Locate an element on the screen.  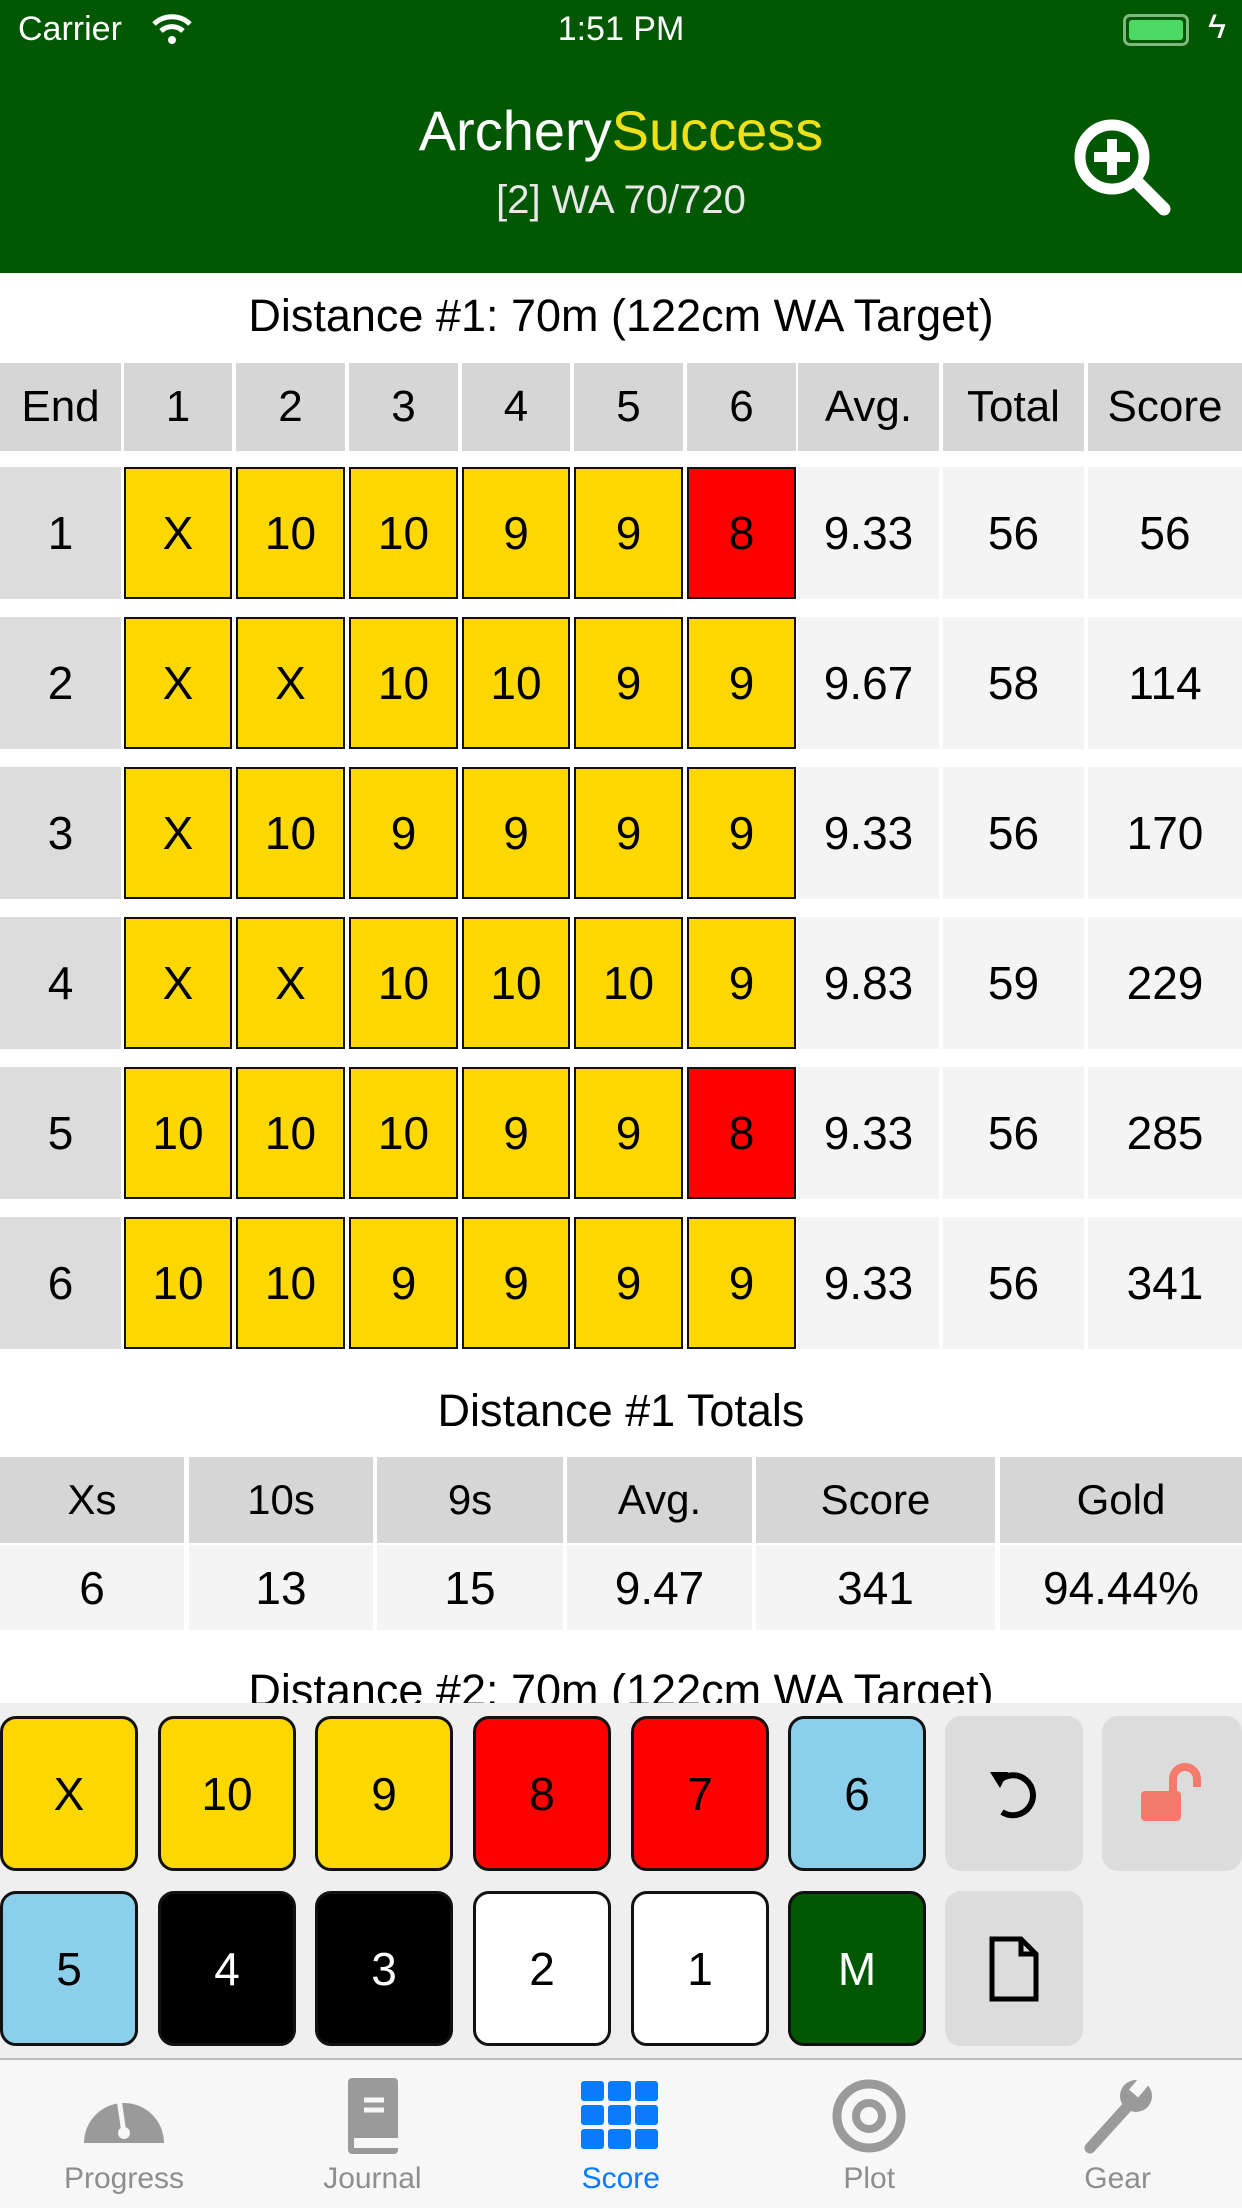
score-key-5: 5 is located at coordinates (69, 1968).